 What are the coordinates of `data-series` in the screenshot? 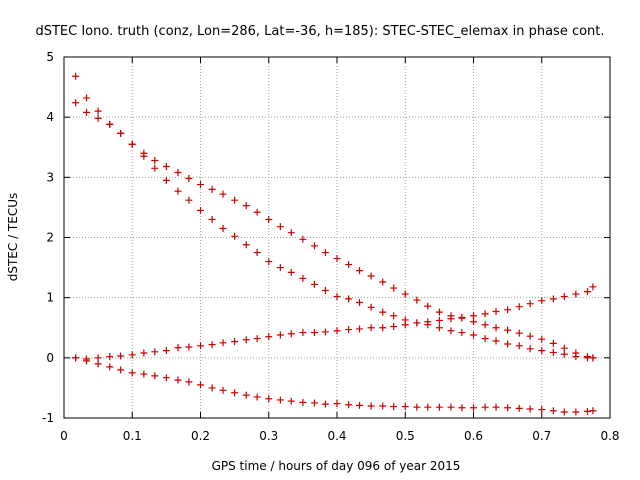 It's located at (334, 323).